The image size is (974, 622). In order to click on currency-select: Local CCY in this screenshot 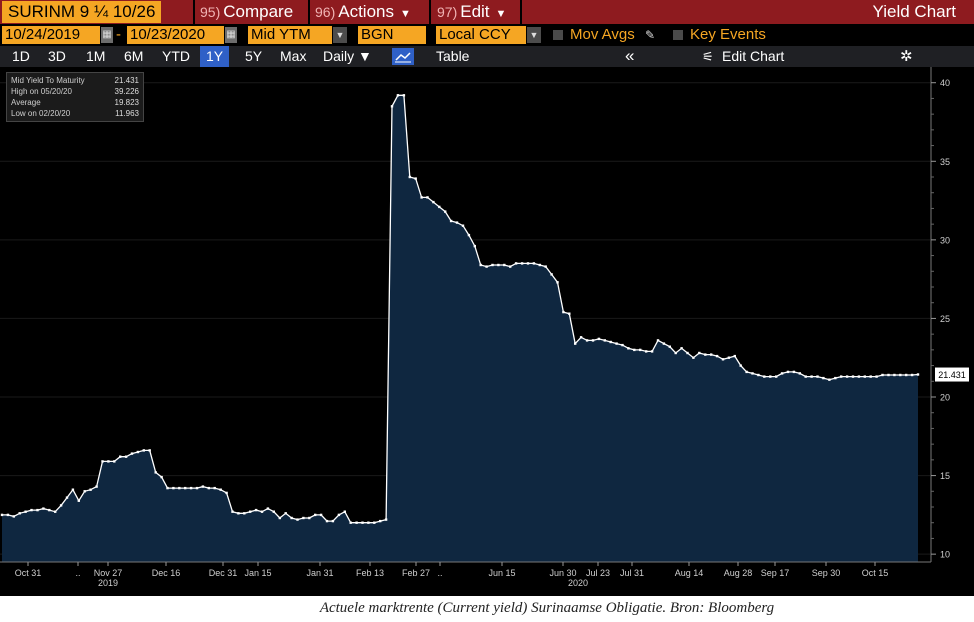, I will do `click(481, 35)`.